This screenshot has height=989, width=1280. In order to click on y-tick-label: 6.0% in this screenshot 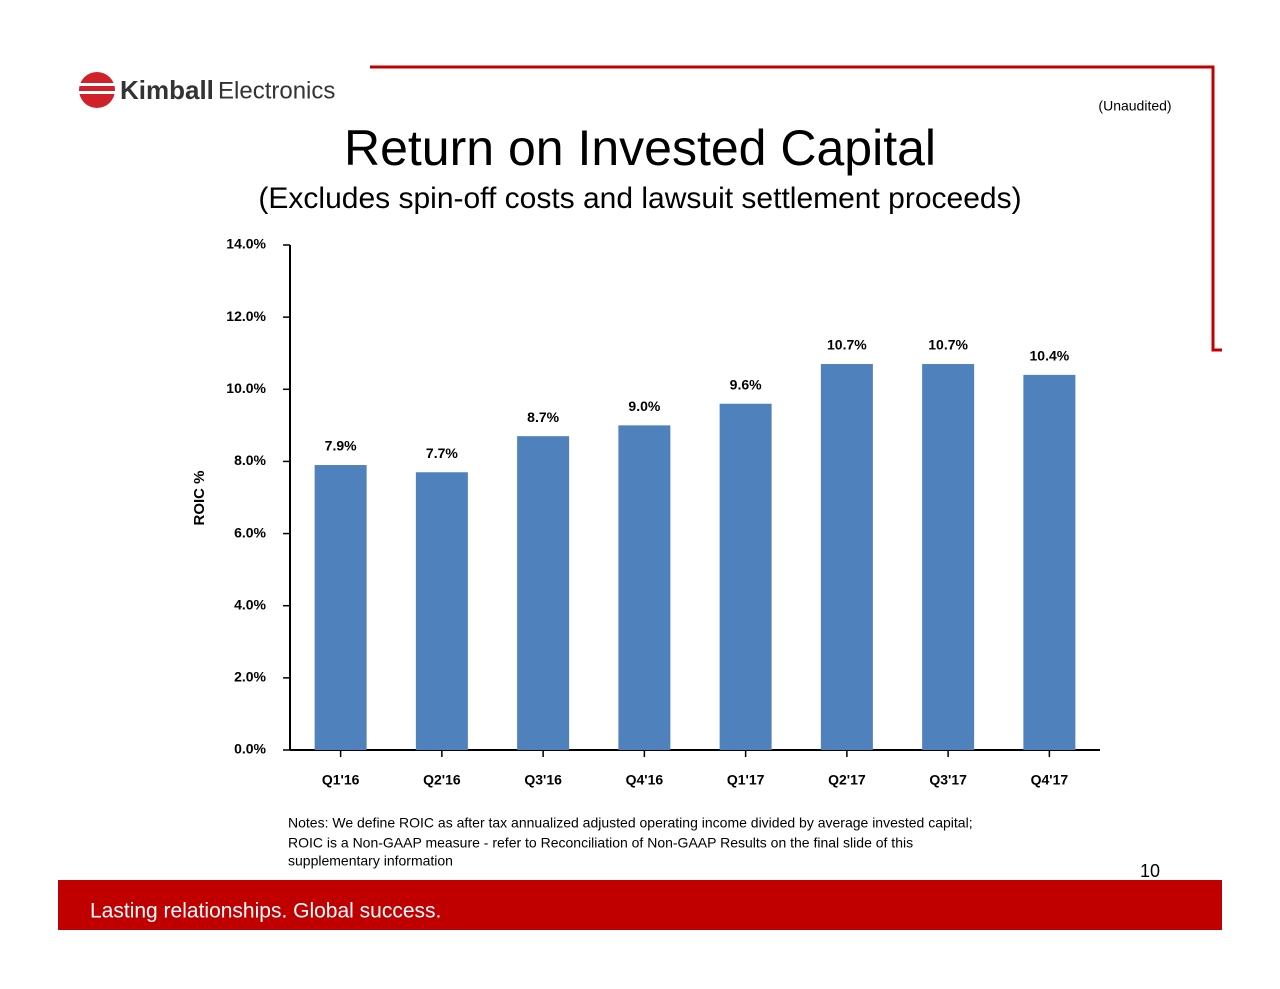, I will do `click(250, 532)`.